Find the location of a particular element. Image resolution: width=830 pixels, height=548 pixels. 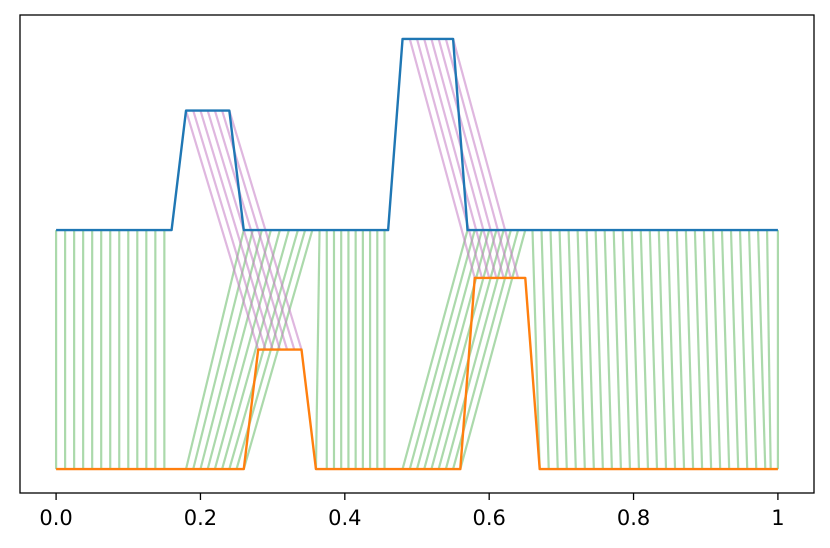

x-tick-label: 0.8 is located at coordinates (633, 518).